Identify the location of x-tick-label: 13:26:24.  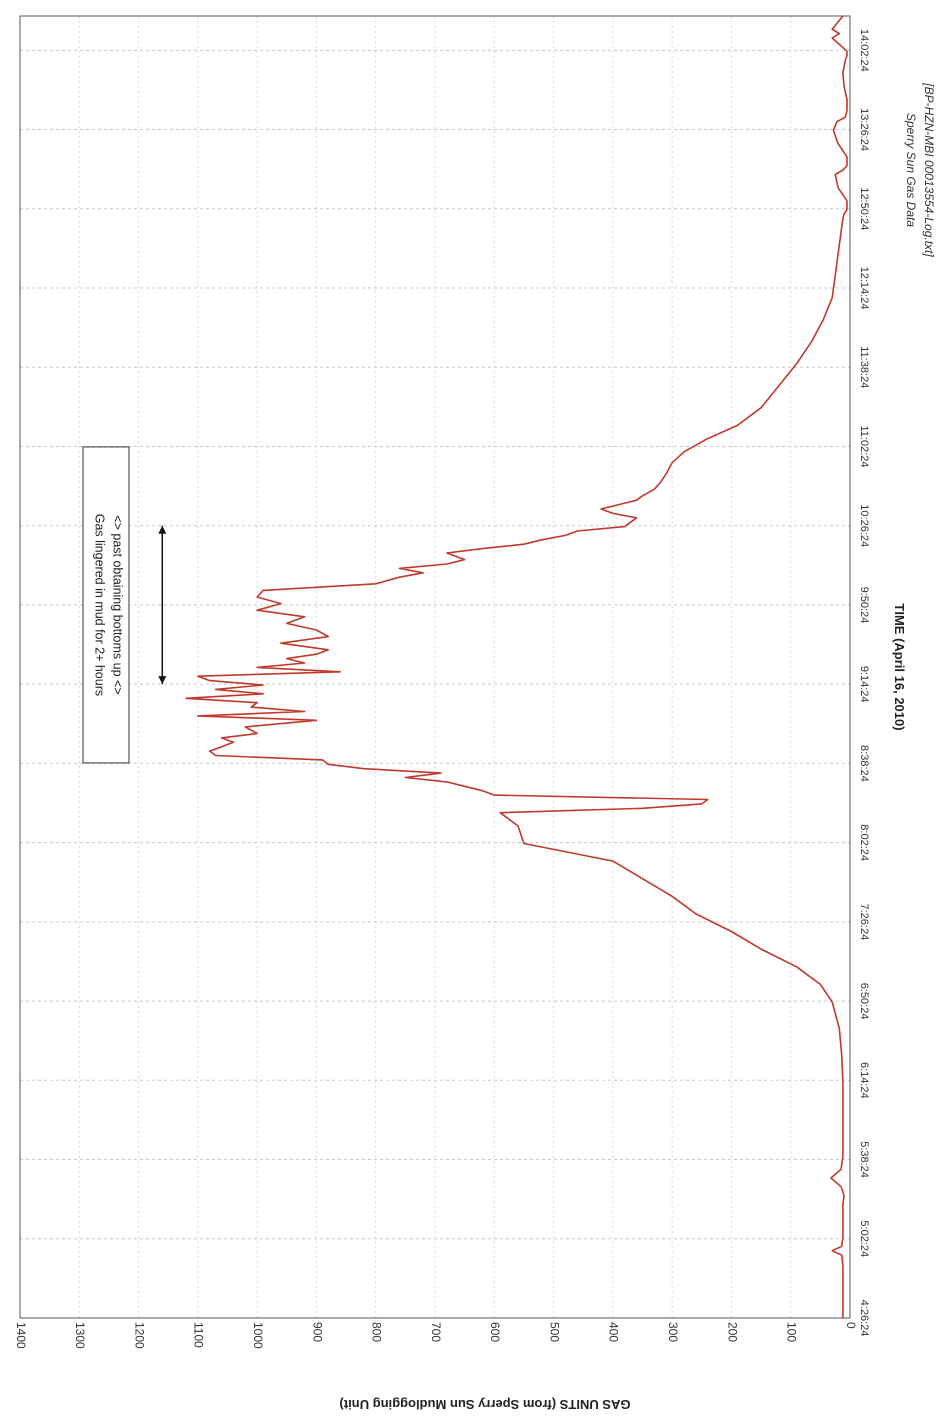
(864, 129).